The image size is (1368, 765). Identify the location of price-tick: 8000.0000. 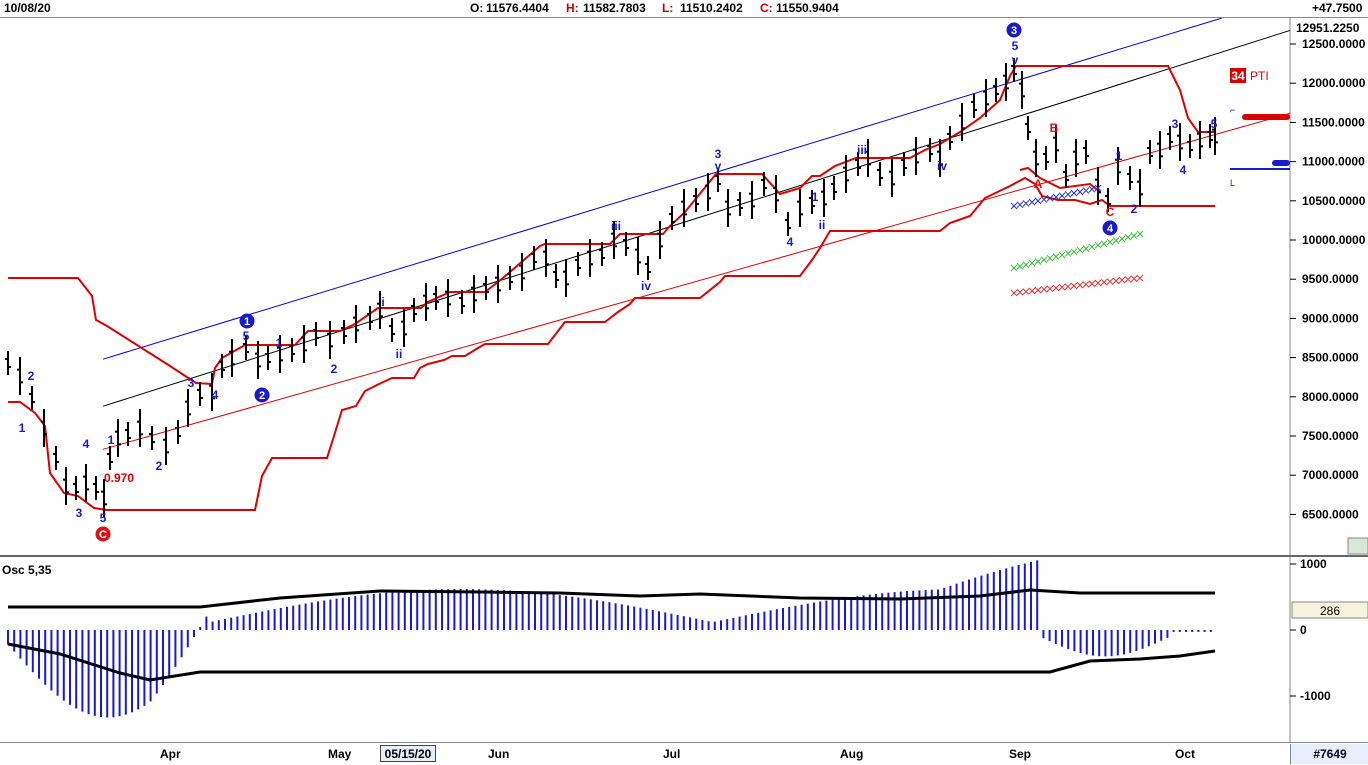
(1330, 397).